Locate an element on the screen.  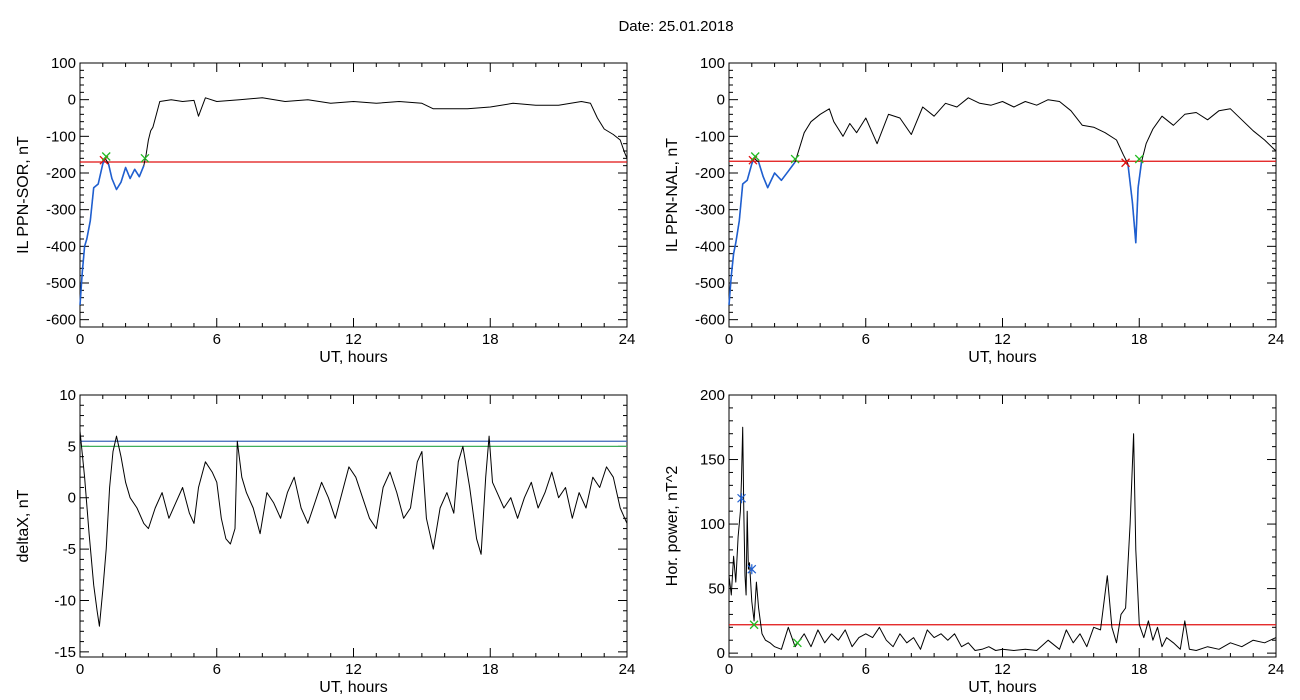
y-tick-label: 5 is located at coordinates (72, 446).